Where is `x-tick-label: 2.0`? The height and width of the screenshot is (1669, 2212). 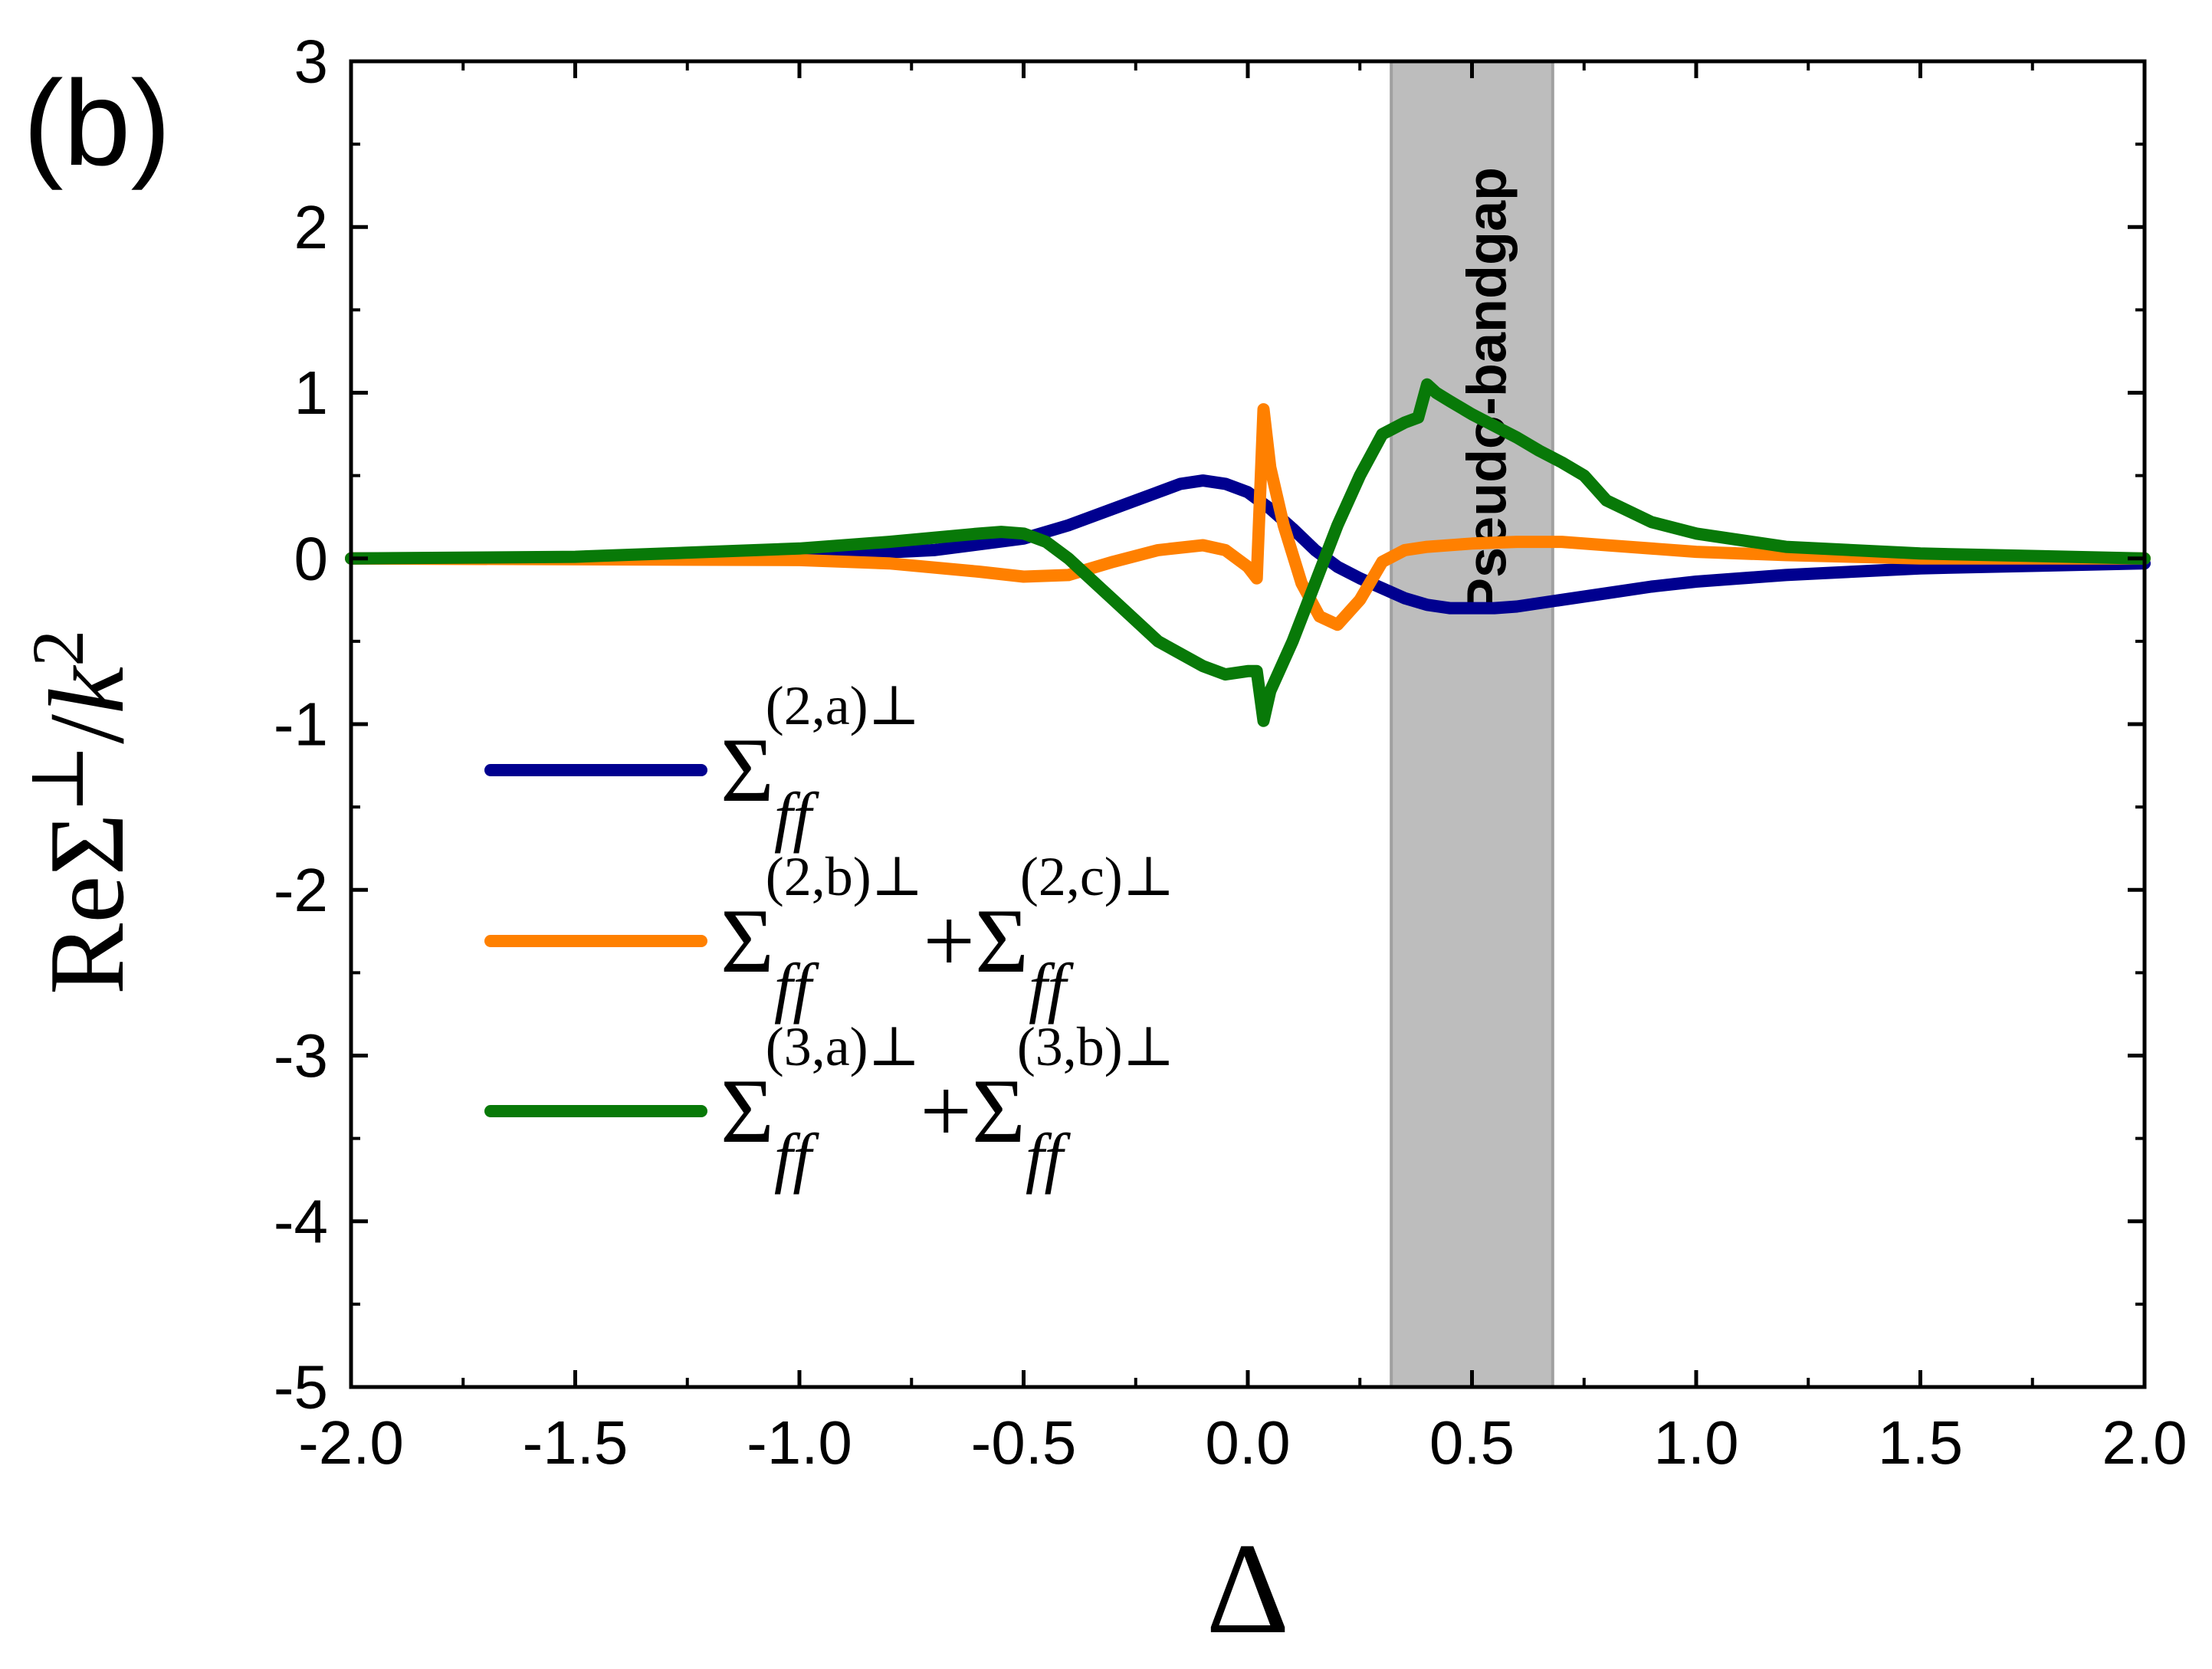 x-tick-label: 2.0 is located at coordinates (2144, 1442).